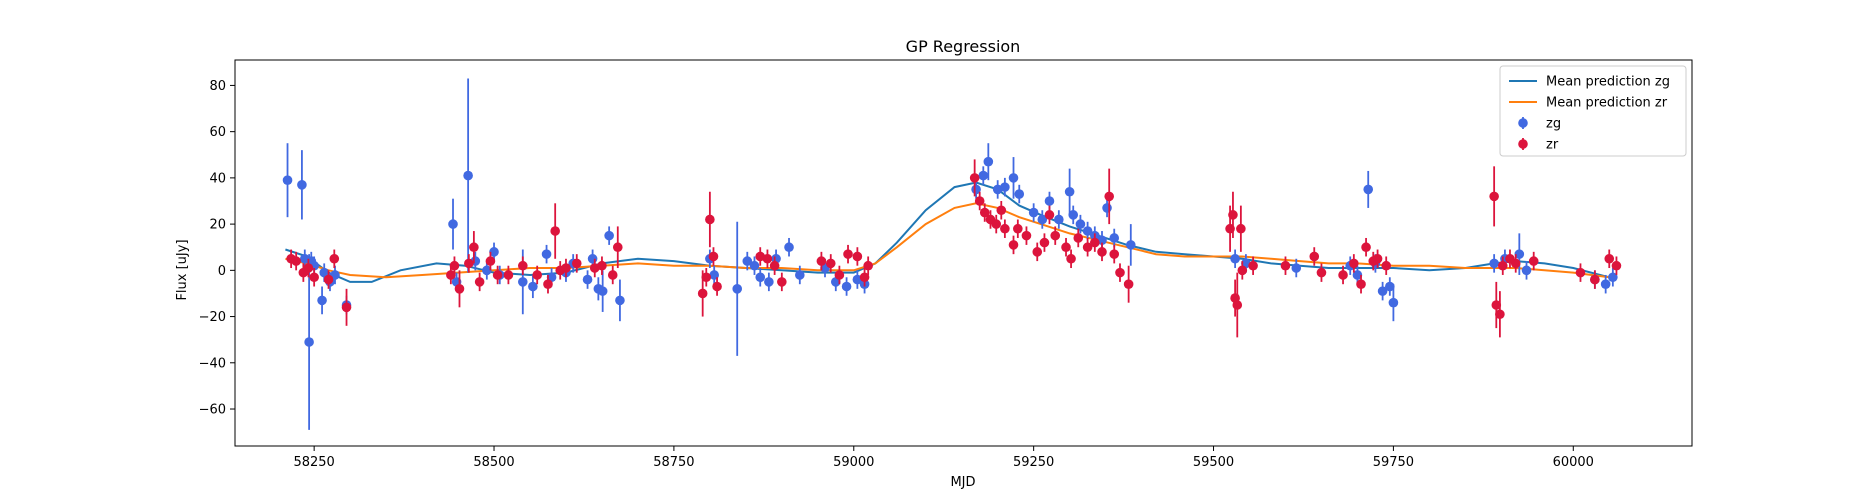 The height and width of the screenshot is (500, 1875). What do you see at coordinates (963, 46) in the screenshot?
I see `chart-title: GP Regression` at bounding box center [963, 46].